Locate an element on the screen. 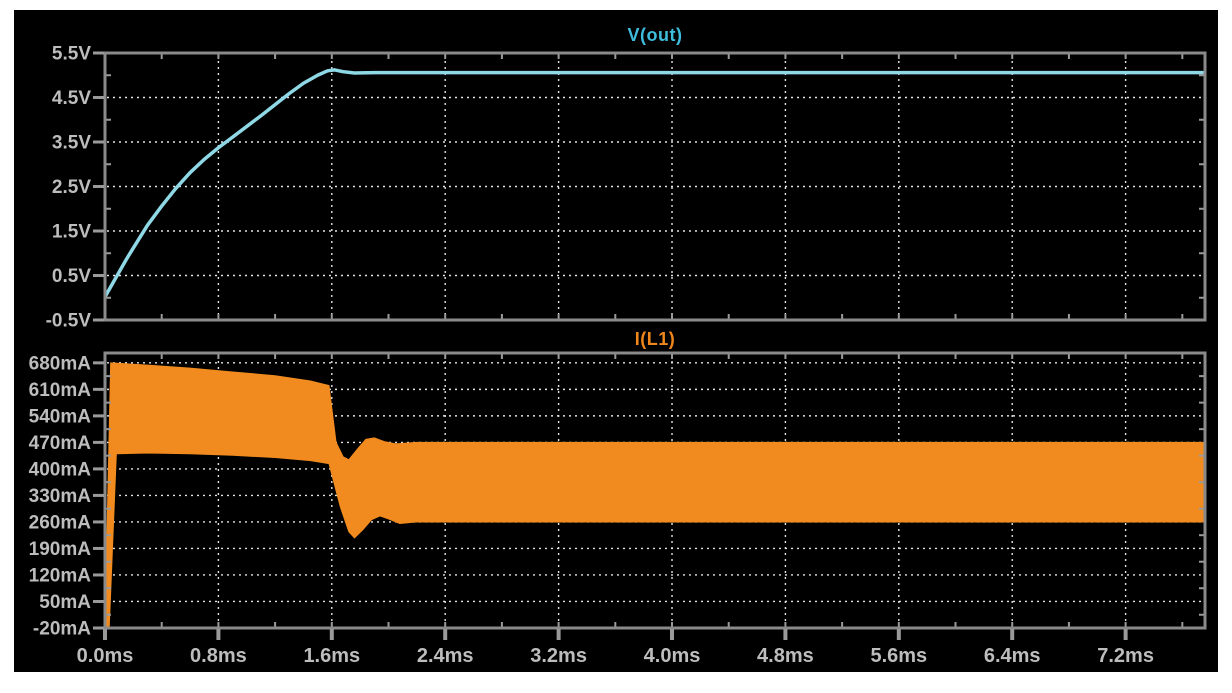 The width and height of the screenshot is (1232, 693). y-axis-tick-label: 2.5V is located at coordinates (71, 187).